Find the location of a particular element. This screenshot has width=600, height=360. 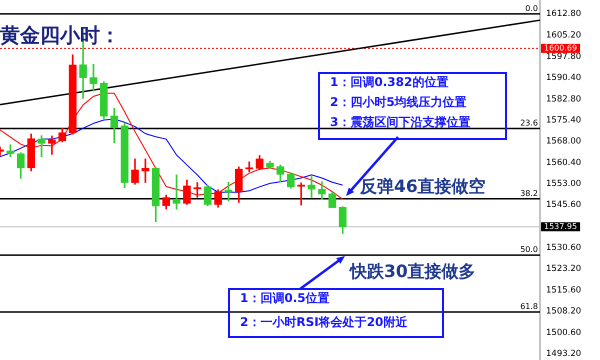

y-tick-label: 1597.80 is located at coordinates (564, 57).